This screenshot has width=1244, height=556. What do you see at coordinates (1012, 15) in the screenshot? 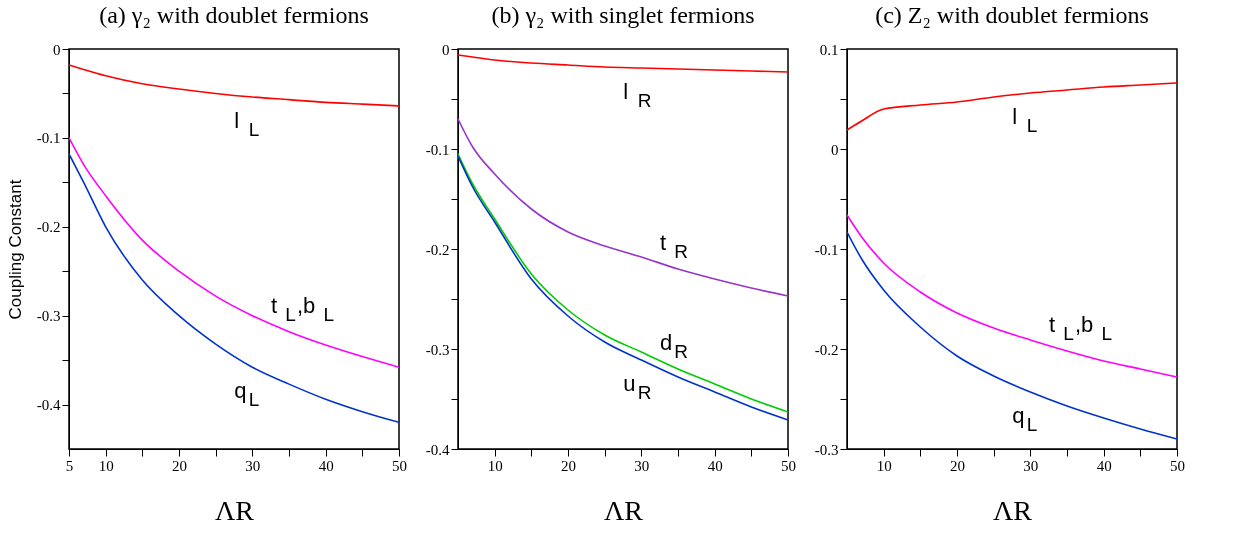
I see `chart-title: (c) Z₂ with doublet fermions` at bounding box center [1012, 15].